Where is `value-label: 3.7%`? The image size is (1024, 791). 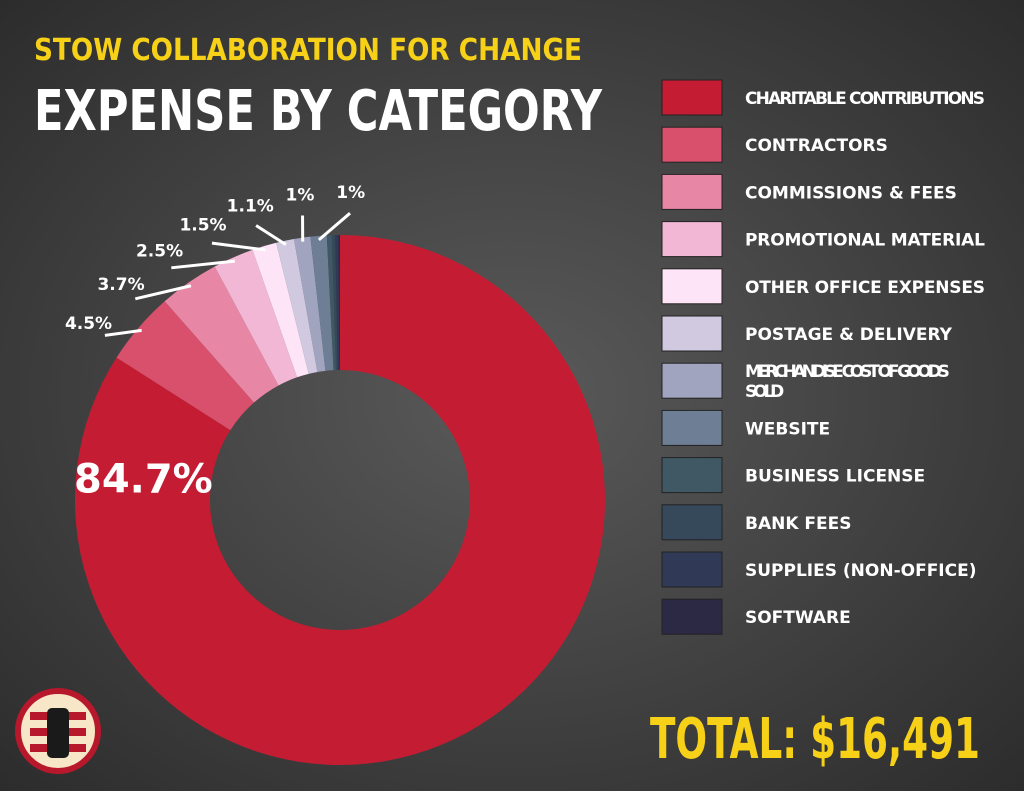 value-label: 3.7% is located at coordinates (120, 285).